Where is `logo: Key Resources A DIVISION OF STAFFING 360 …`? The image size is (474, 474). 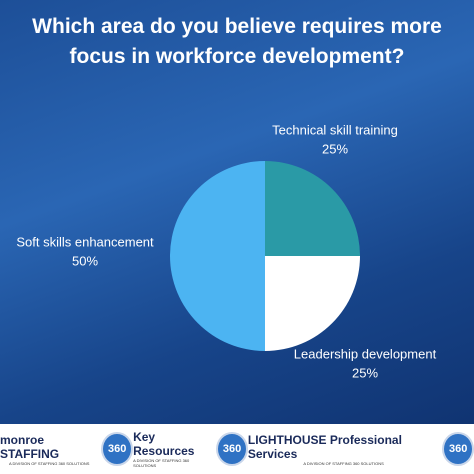 logo: Key Resources A DIVISION OF STAFFING 360 … is located at coordinates (190, 449).